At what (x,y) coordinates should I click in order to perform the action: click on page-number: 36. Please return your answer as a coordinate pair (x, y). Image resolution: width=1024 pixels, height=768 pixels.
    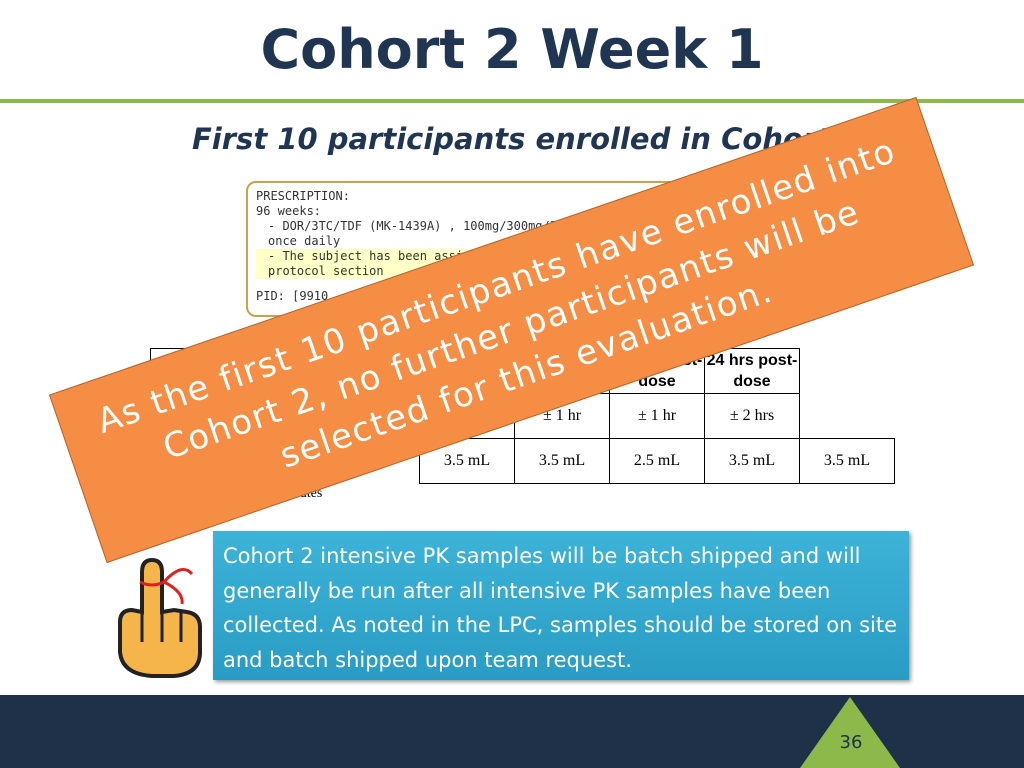
    Looking at the image, I should click on (851, 742).